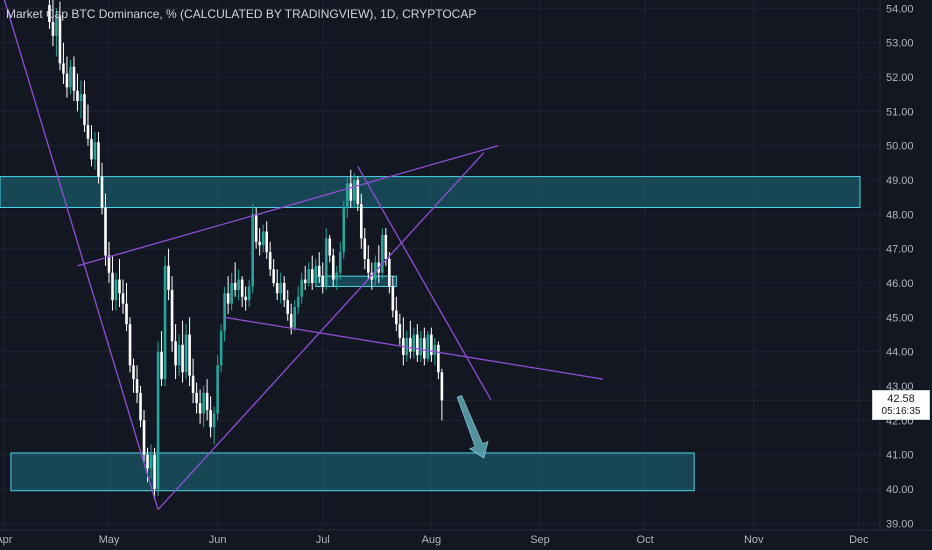 This screenshot has width=932, height=550. Describe the element at coordinates (754, 540) in the screenshot. I see `x-tick-label: Nov` at that location.